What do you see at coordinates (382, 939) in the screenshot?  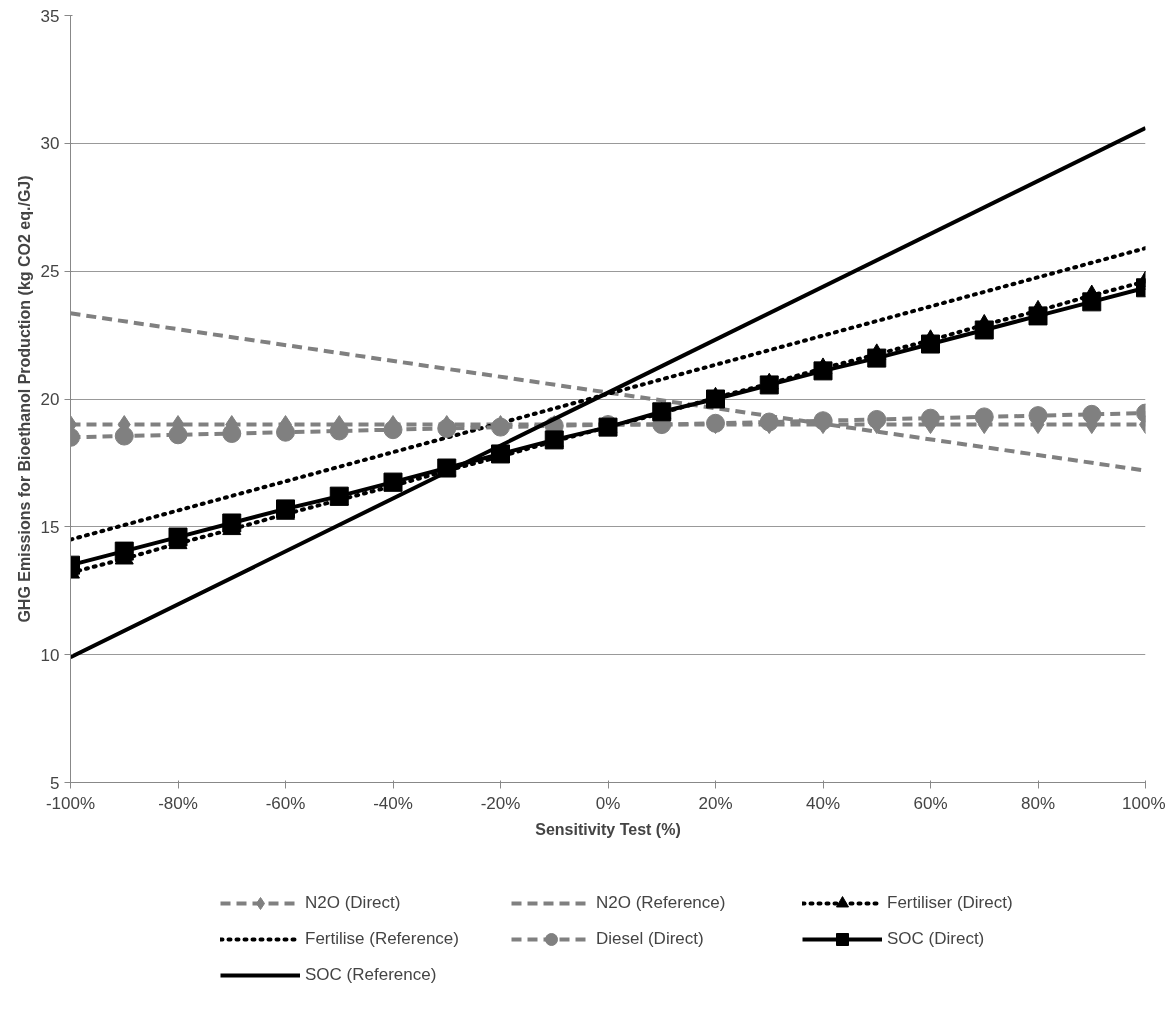 I see `legend-label: Fertilise (Reference)` at bounding box center [382, 939].